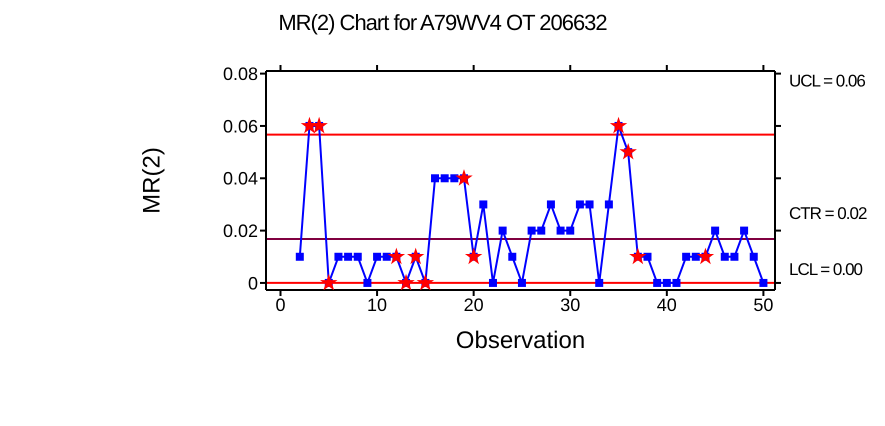  What do you see at coordinates (570, 304) in the screenshot?
I see `x-tick-label: 30` at bounding box center [570, 304].